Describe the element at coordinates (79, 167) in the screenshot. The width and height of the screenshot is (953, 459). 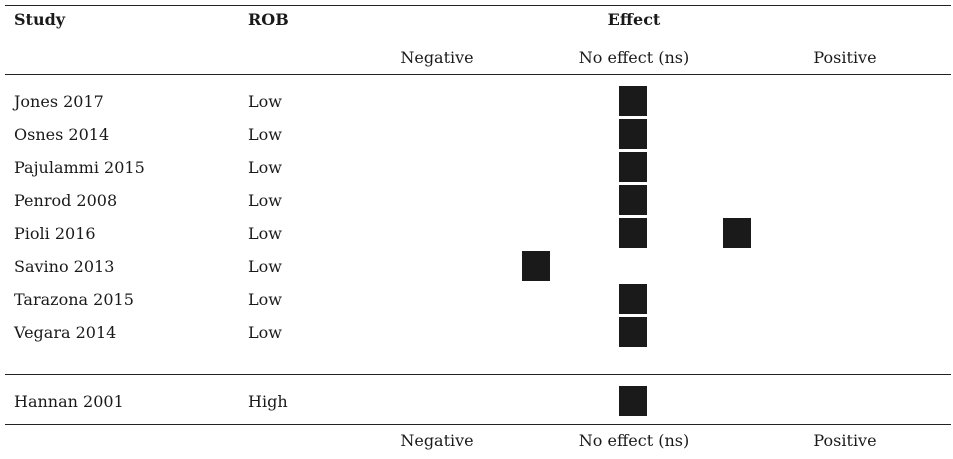
I see `row-study: Pajulammi 2015` at that location.